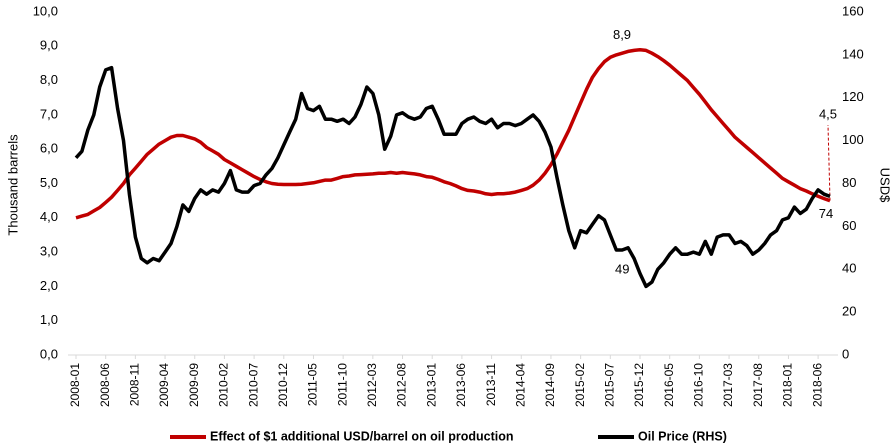  Describe the element at coordinates (520, 385) in the screenshot. I see `x-tick-label: 2014-04` at that location.